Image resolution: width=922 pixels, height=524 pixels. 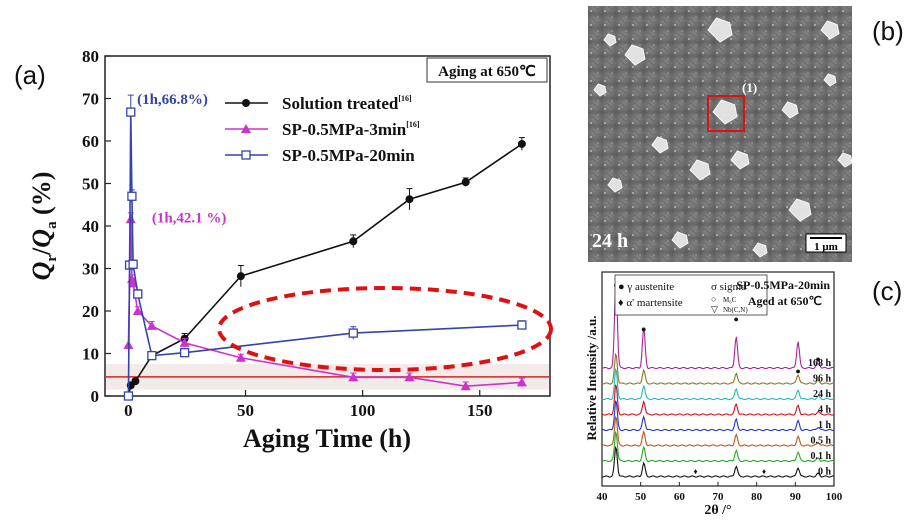 I want to click on xrd-x-tick-label: 40, so click(x=603, y=497).